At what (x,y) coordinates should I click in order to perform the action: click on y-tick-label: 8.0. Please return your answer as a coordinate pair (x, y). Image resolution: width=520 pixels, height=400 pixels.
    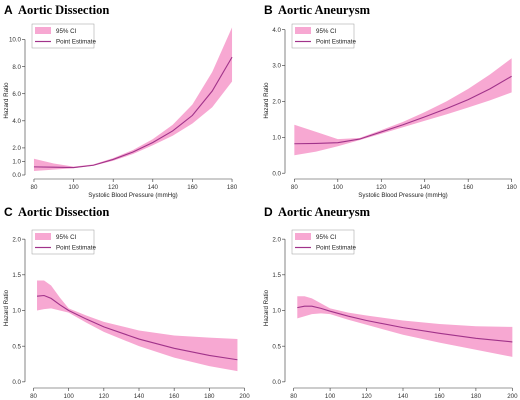
    Looking at the image, I should click on (16, 67).